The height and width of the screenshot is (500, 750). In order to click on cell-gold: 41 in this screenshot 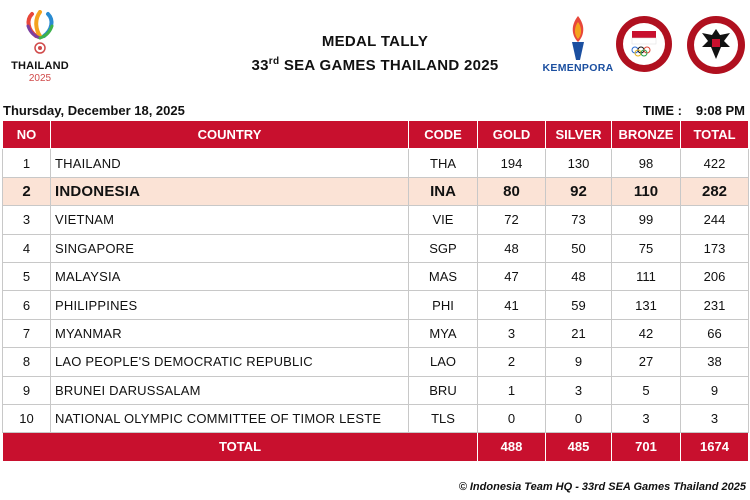, I will do `click(511, 305)`.